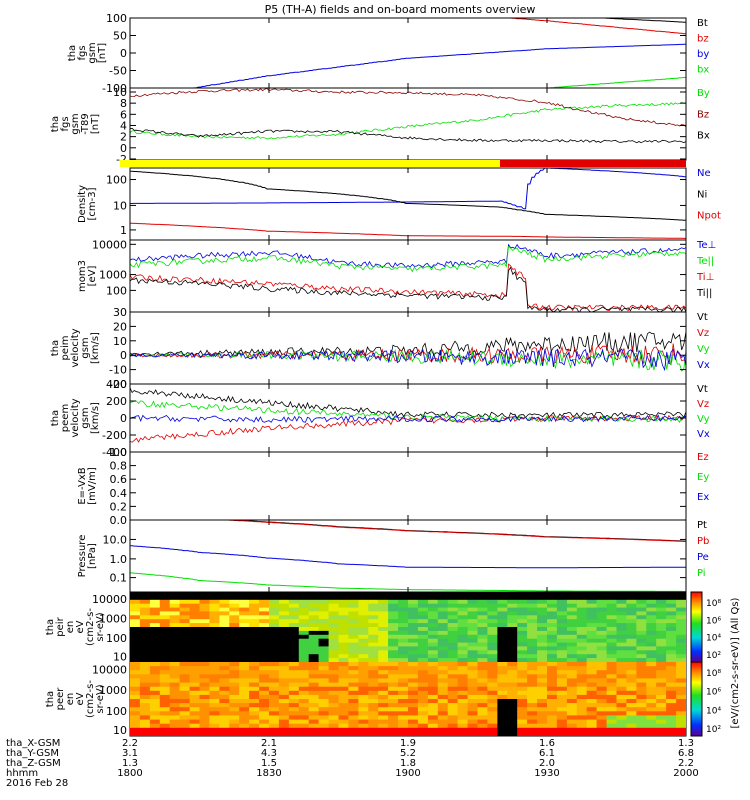 This screenshot has width=750, height=800. I want to click on ylabel-p6: tha, so click(55, 418).